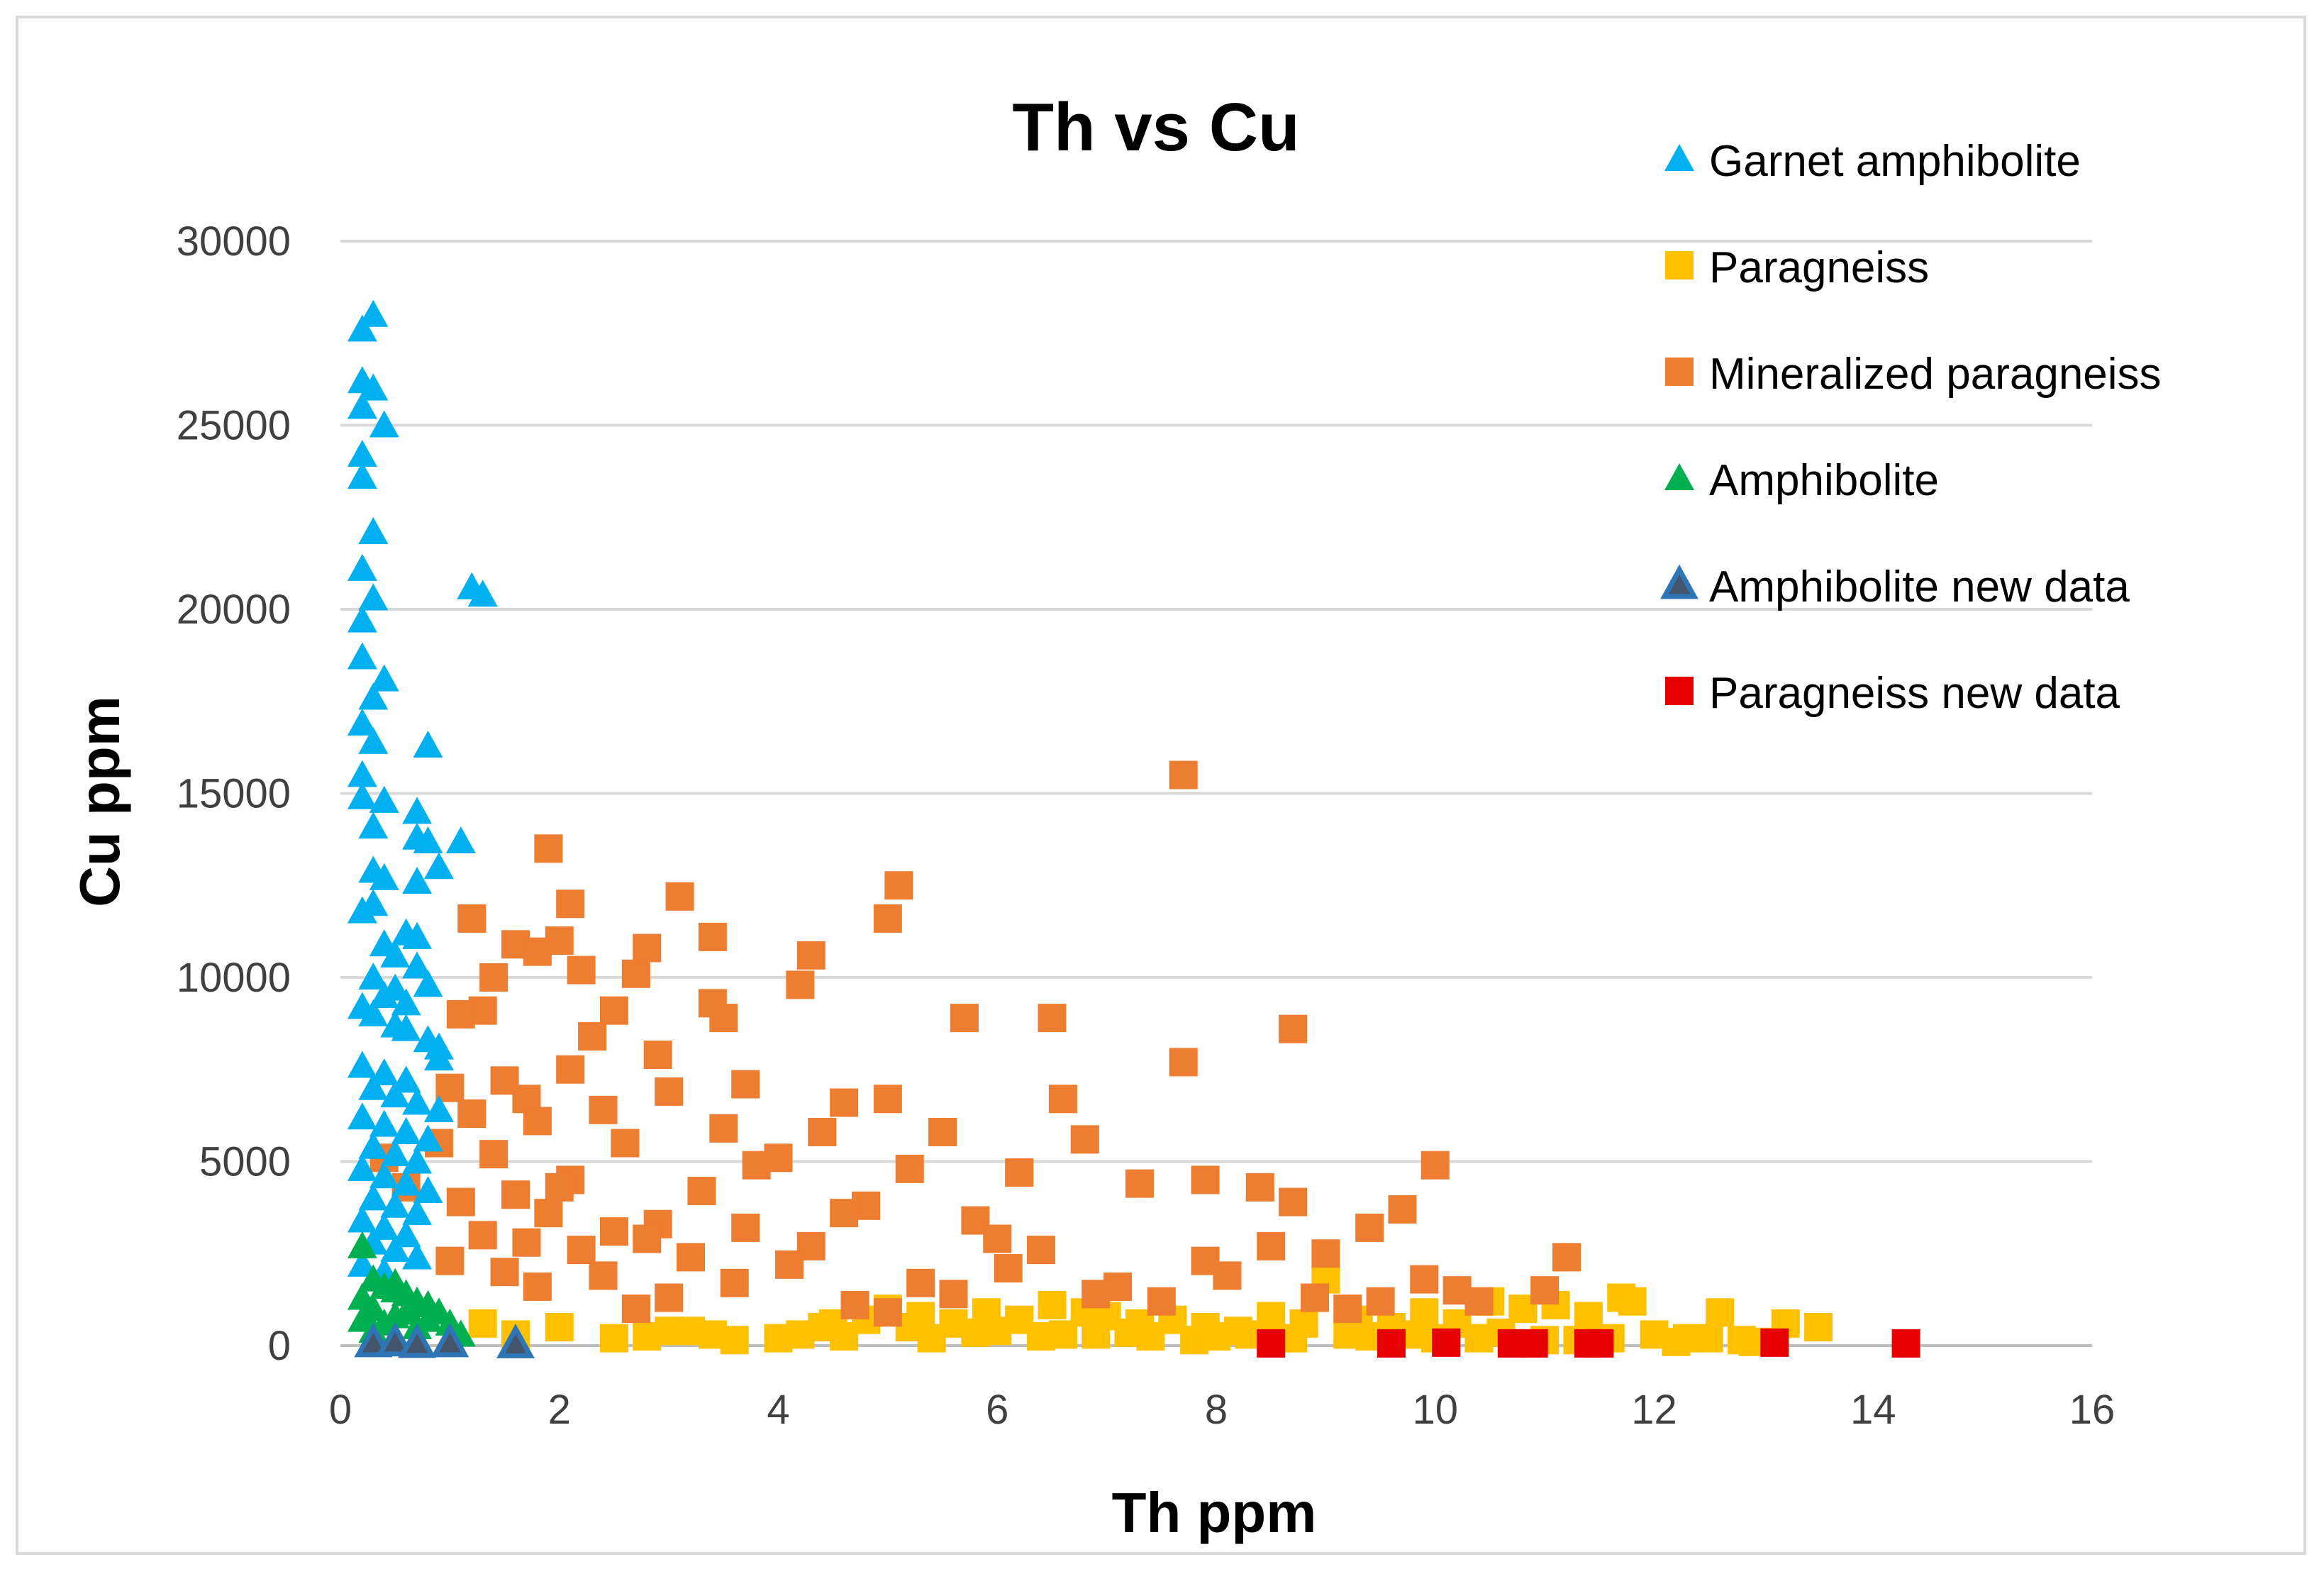 The width and height of the screenshot is (2324, 1574). I want to click on series-6-points, so click(1589, 1343).